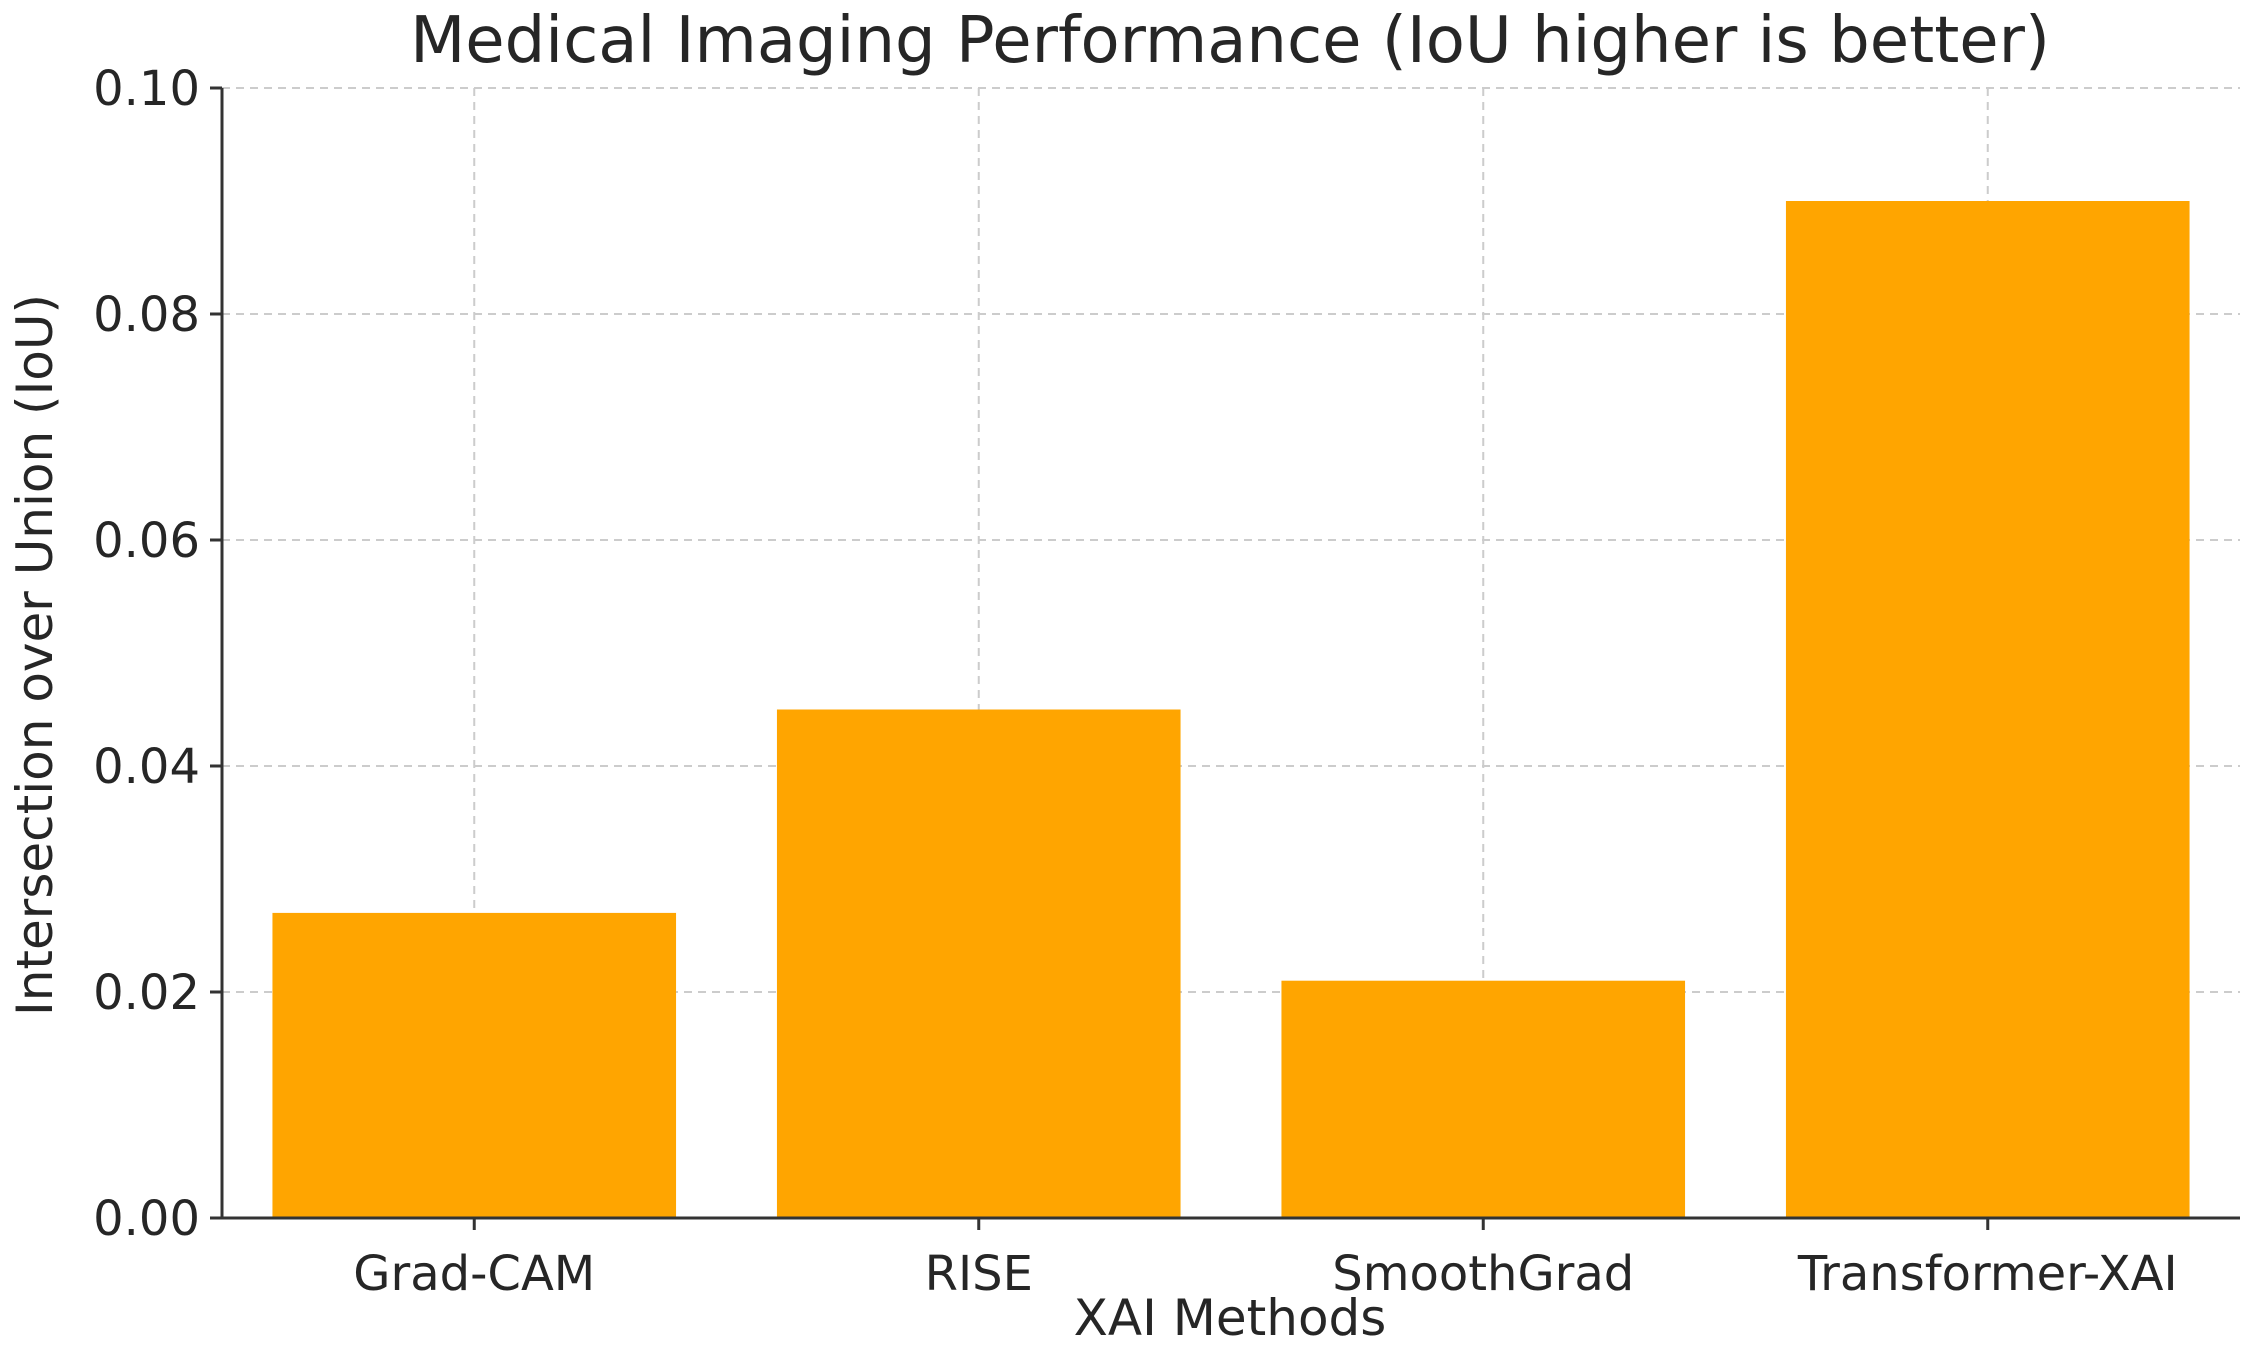  I want to click on x-axis-label: XAI Methods, so click(1230, 1318).